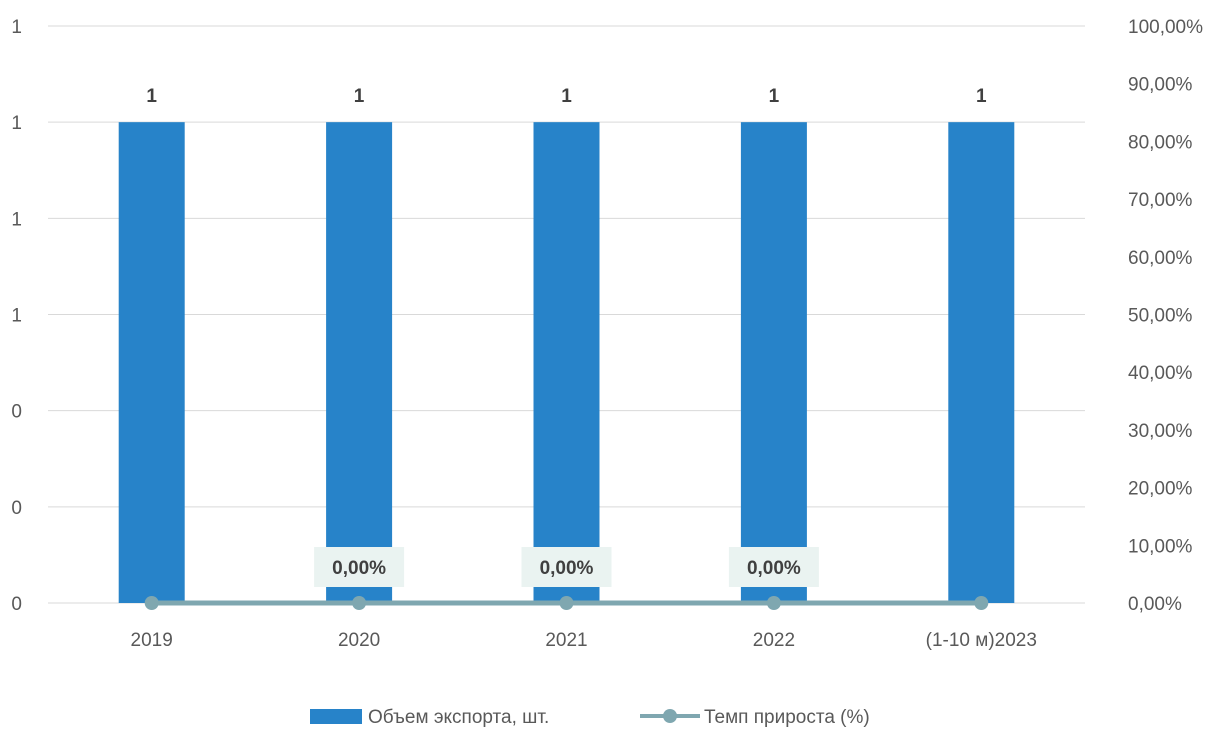 The height and width of the screenshot is (729, 1226). Describe the element at coordinates (590, 717) in the screenshot. I see `legend: Объем экспорта, шт. Темп прироста (%)` at that location.